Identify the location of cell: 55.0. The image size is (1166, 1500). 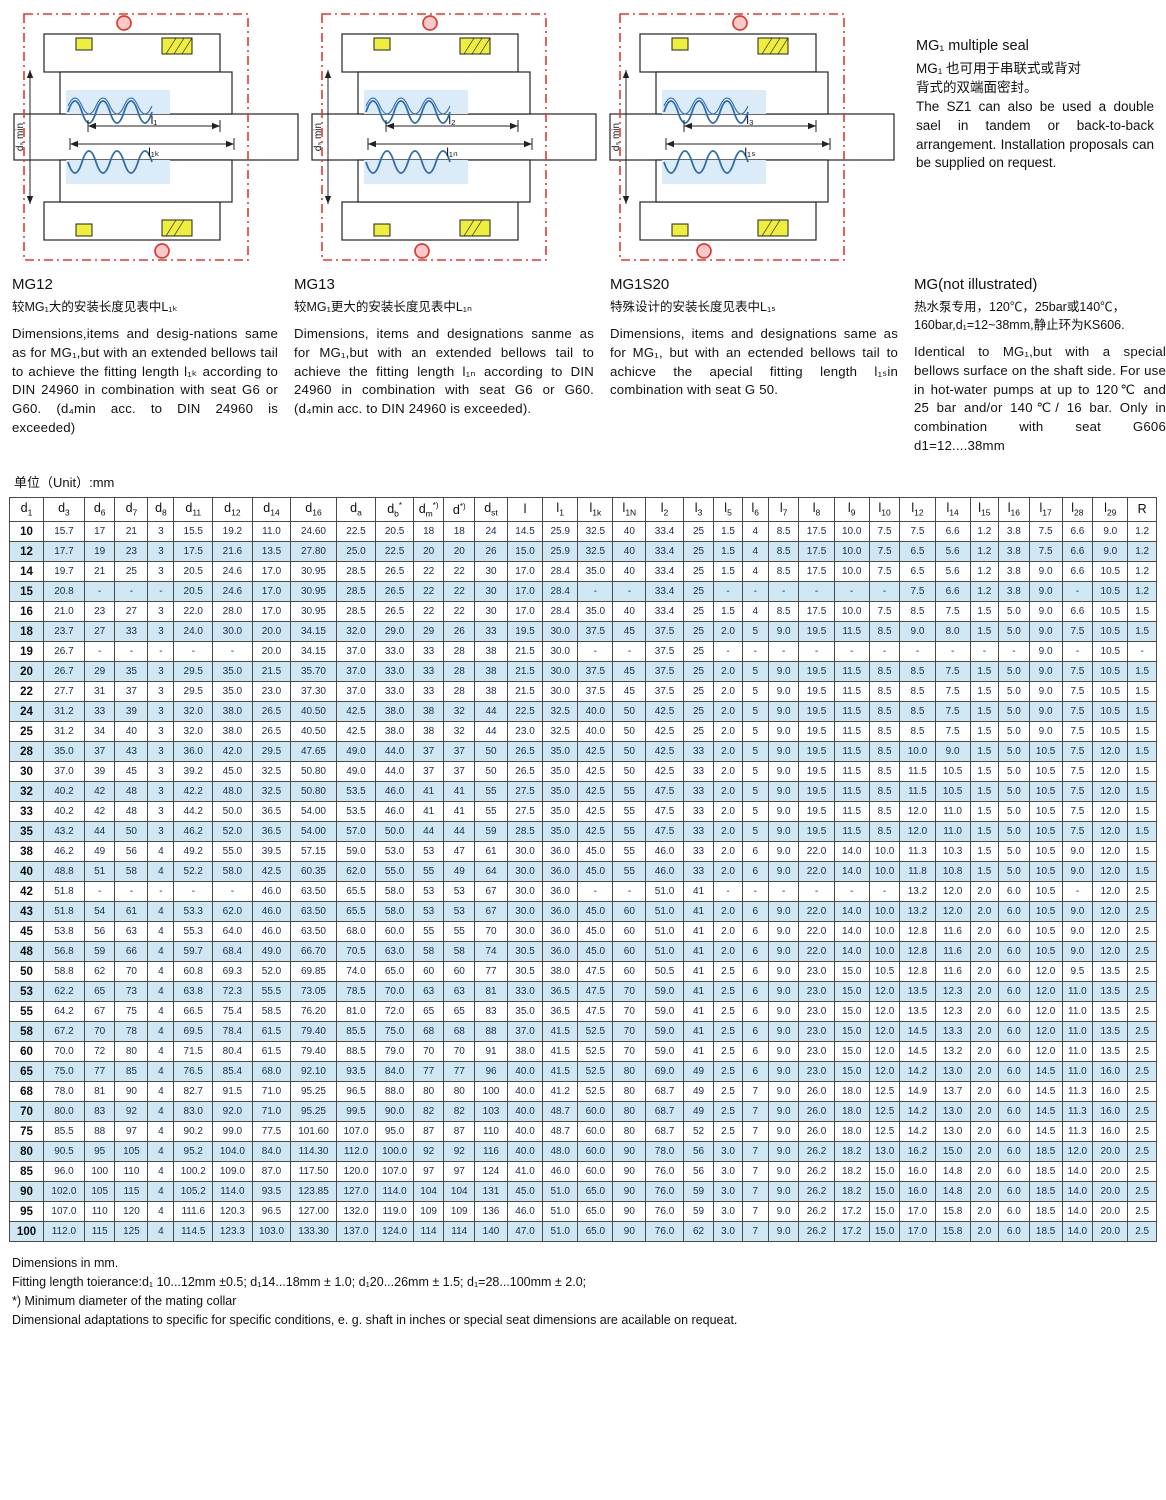
(232, 852).